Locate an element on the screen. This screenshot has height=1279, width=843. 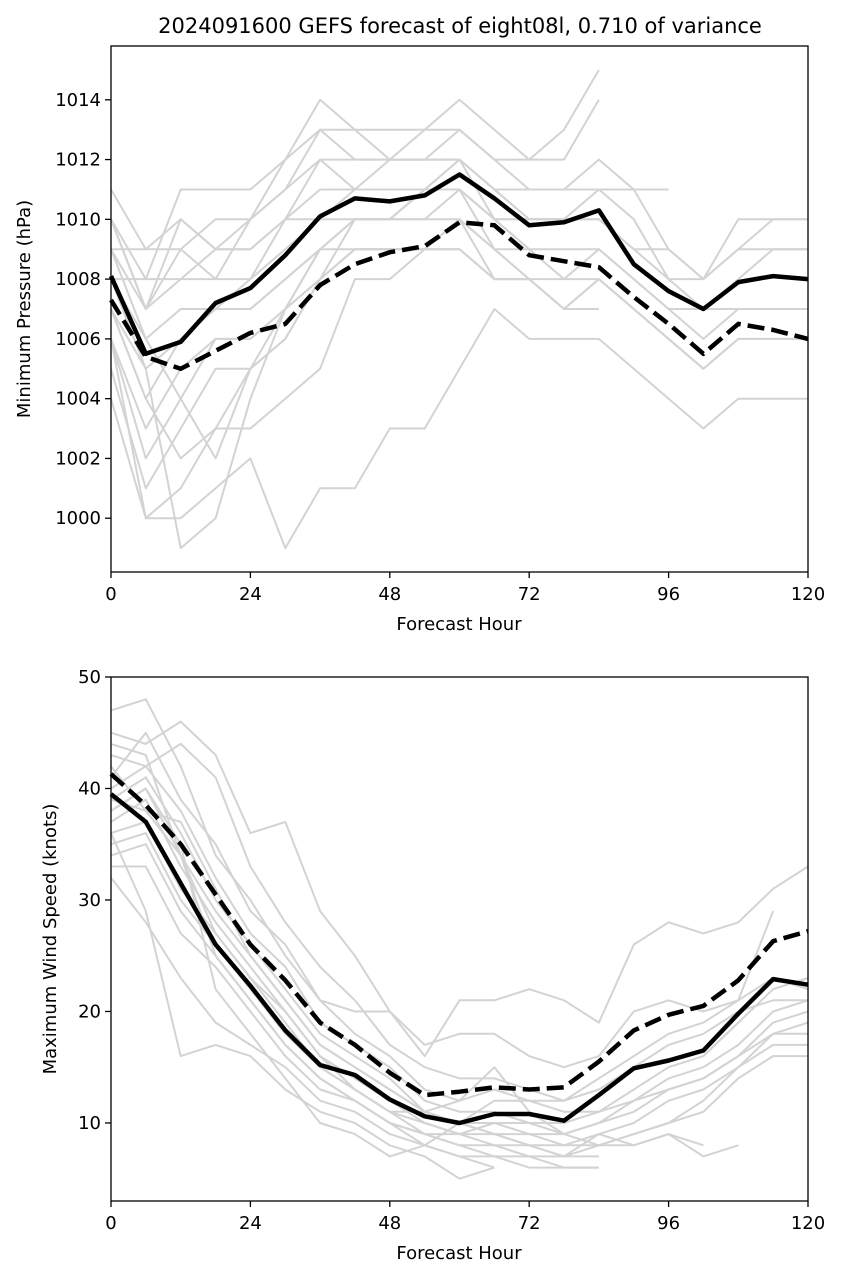
pressure-xtick-label: 72 is located at coordinates (529, 594).